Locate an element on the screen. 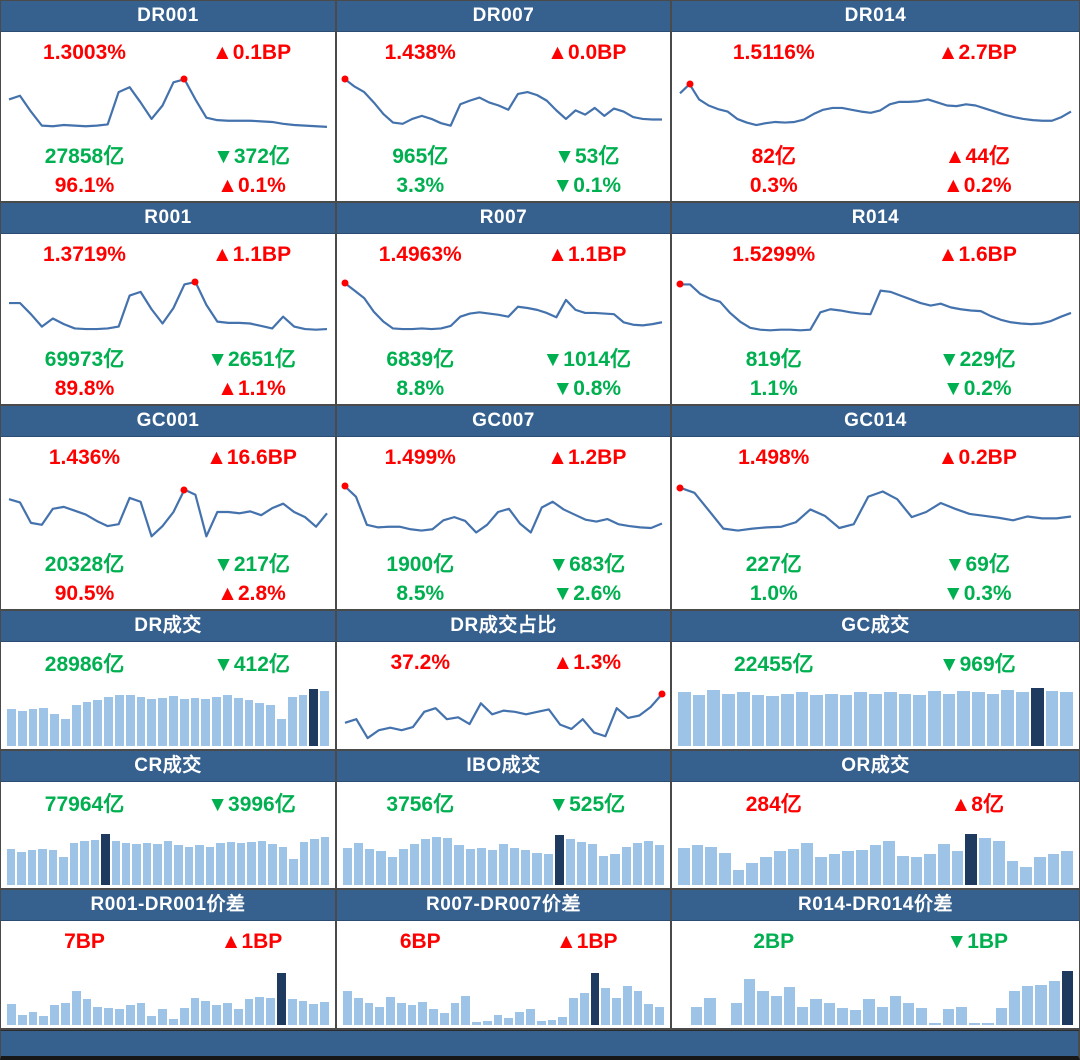 Image resolution: width=1080 pixels, height=1060 pixels. panel-title: DR成交占比 is located at coordinates (503, 626).